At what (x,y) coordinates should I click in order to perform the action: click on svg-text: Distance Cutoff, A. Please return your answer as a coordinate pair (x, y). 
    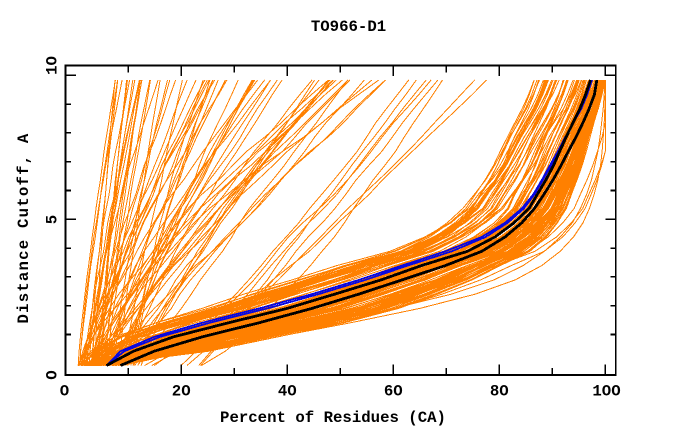
    Looking at the image, I should click on (24, 227).